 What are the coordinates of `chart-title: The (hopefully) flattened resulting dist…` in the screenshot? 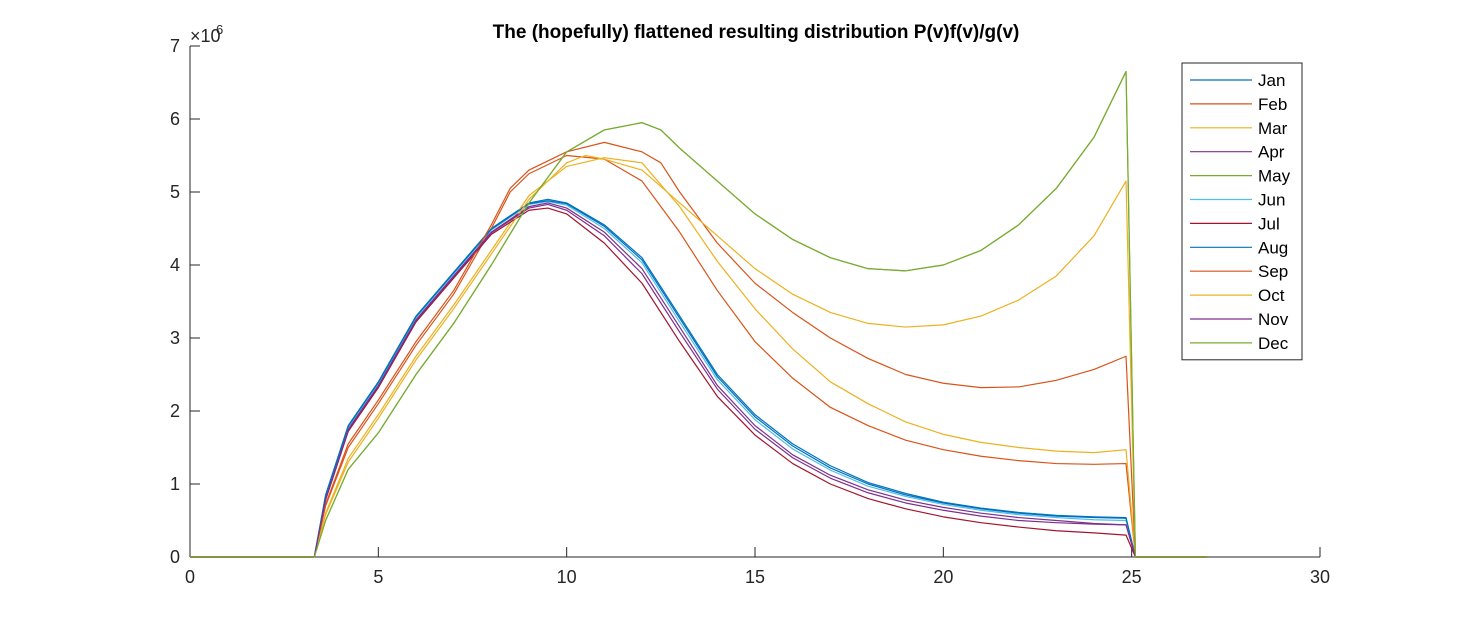 It's located at (756, 32).